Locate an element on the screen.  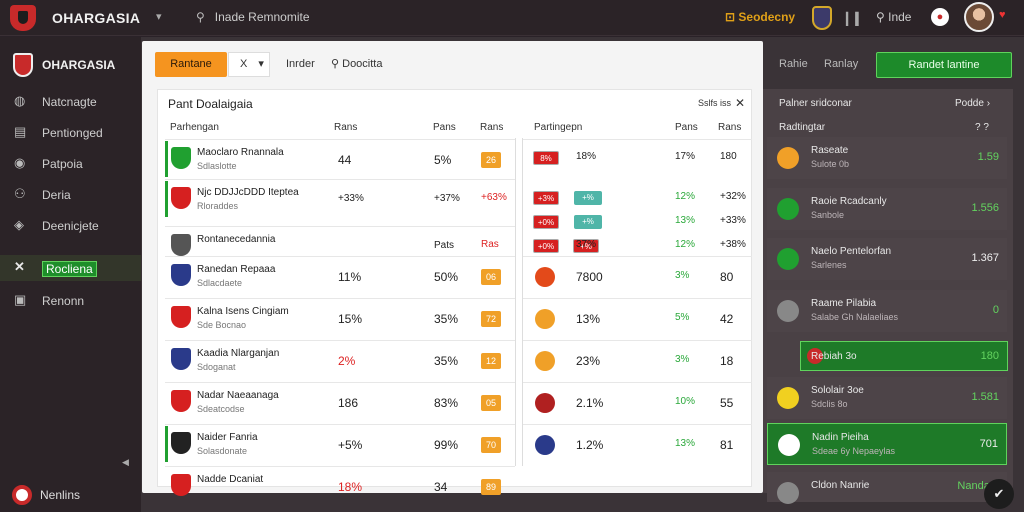
table-row: Naider Fanria Solasdonate is located at coordinates (245, 445).